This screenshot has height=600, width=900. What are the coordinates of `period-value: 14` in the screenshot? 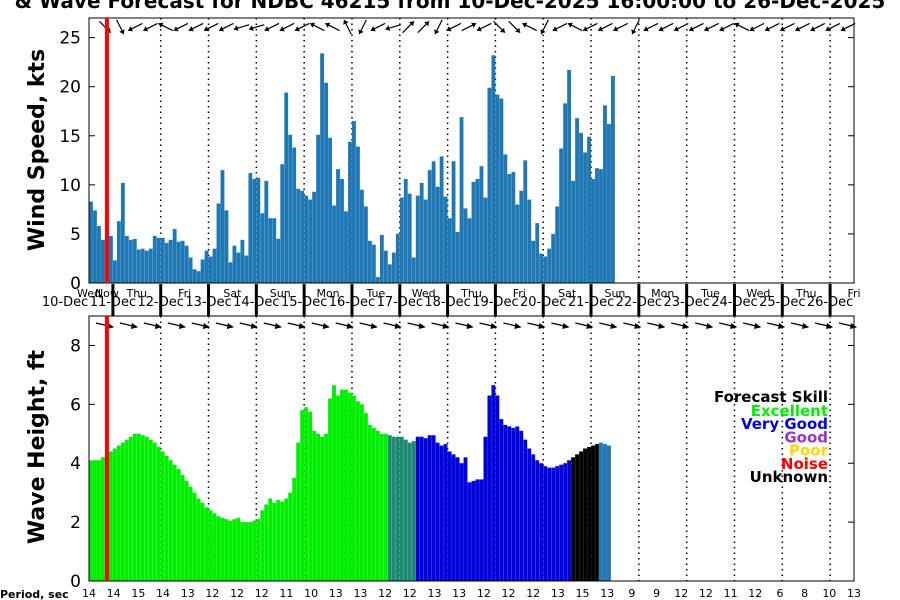 It's located at (89, 593).